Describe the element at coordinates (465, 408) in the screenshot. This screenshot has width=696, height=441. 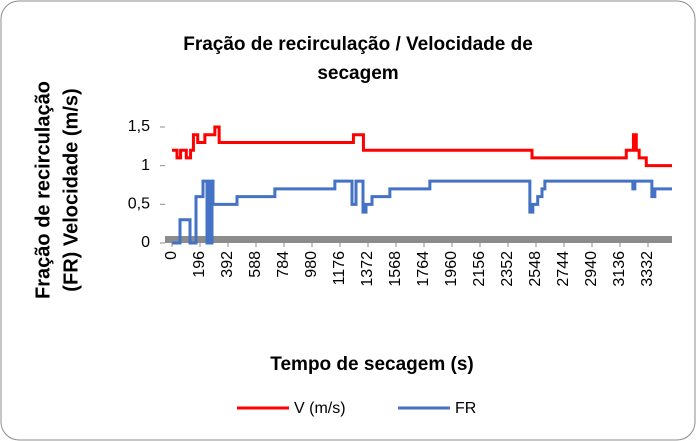
I see `legend-label: FR` at that location.